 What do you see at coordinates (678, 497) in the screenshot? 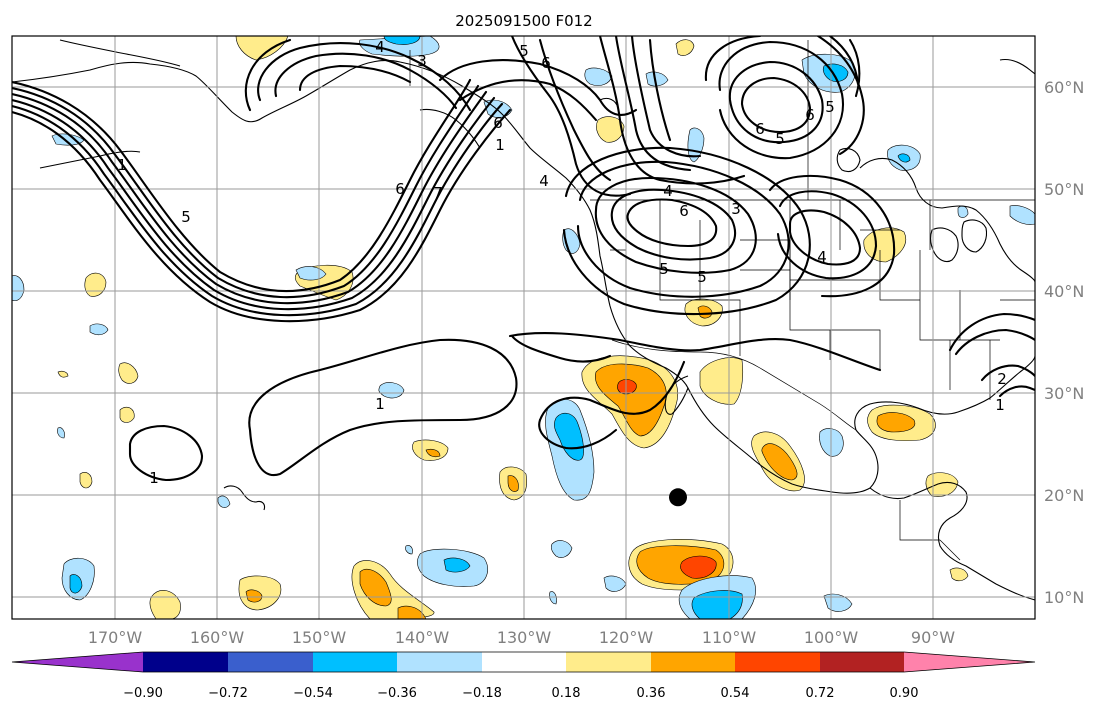
I see `location-marker` at bounding box center [678, 497].